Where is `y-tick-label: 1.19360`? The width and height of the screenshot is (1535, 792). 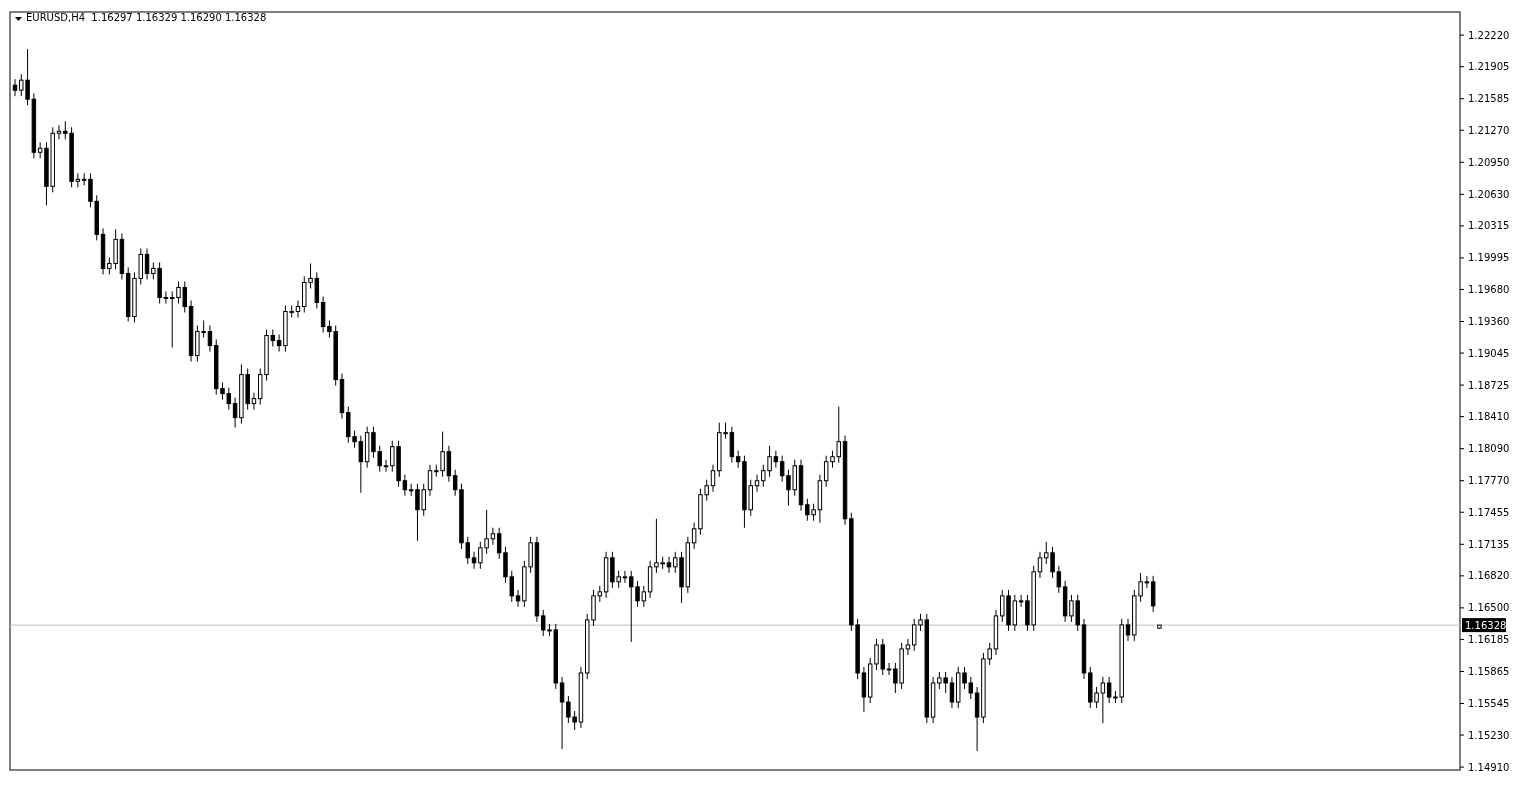 y-tick-label: 1.19360 is located at coordinates (1489, 322).